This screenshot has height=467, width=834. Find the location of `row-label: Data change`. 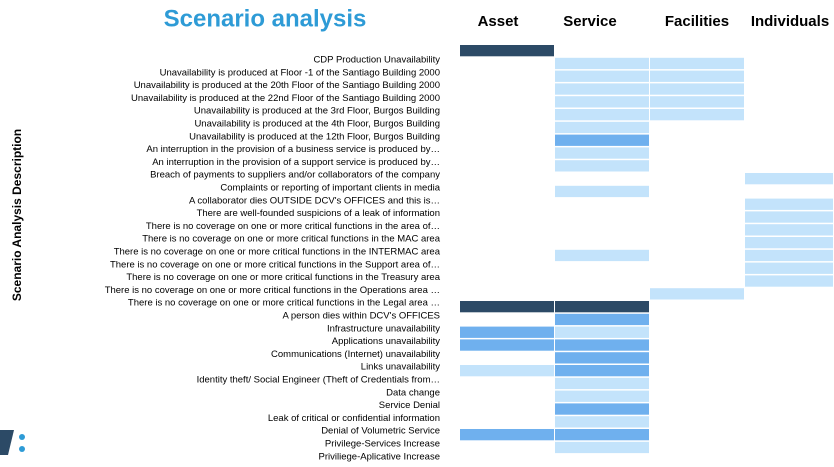

row-label: Data change is located at coordinates (413, 392).